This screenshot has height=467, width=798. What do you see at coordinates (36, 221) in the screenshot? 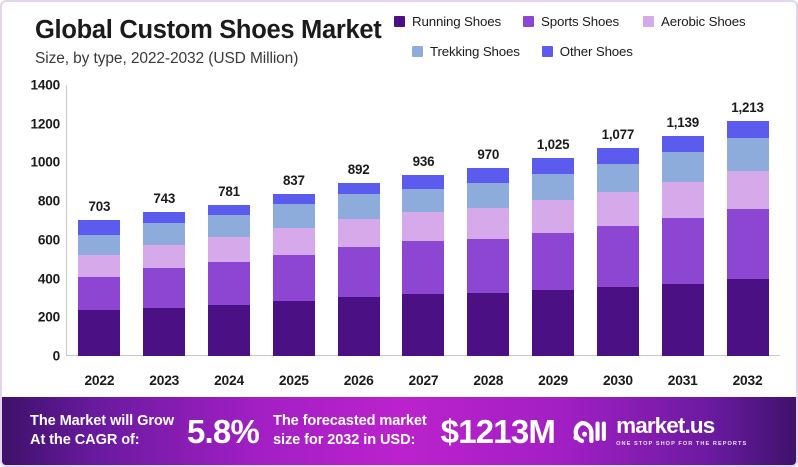
I see `y-axis: 0 200 400 600 800 1000 1200 1400` at bounding box center [36, 221].